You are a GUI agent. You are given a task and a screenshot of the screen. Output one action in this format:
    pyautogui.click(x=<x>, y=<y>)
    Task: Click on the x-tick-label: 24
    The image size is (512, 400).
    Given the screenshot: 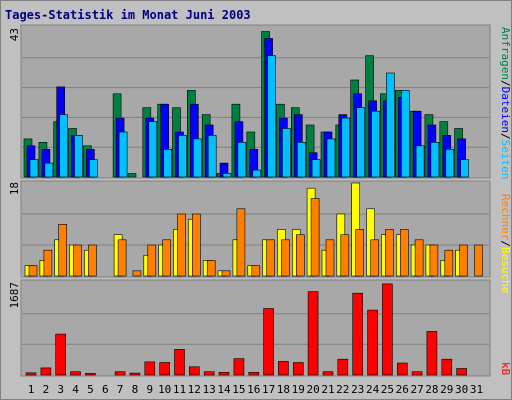 What is the action you would take?
    pyautogui.click(x=373, y=389)
    